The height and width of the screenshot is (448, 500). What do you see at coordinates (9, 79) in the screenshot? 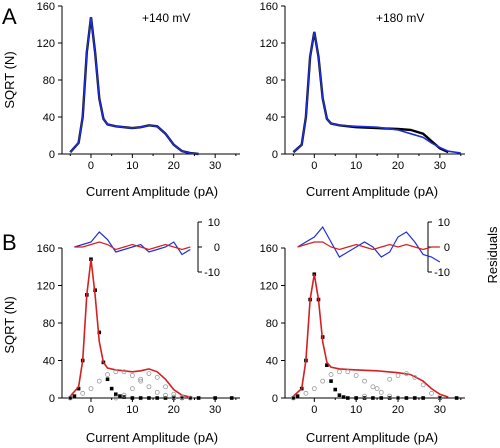
I see `y-axis-label-a: SQRT (N)` at bounding box center [9, 79].